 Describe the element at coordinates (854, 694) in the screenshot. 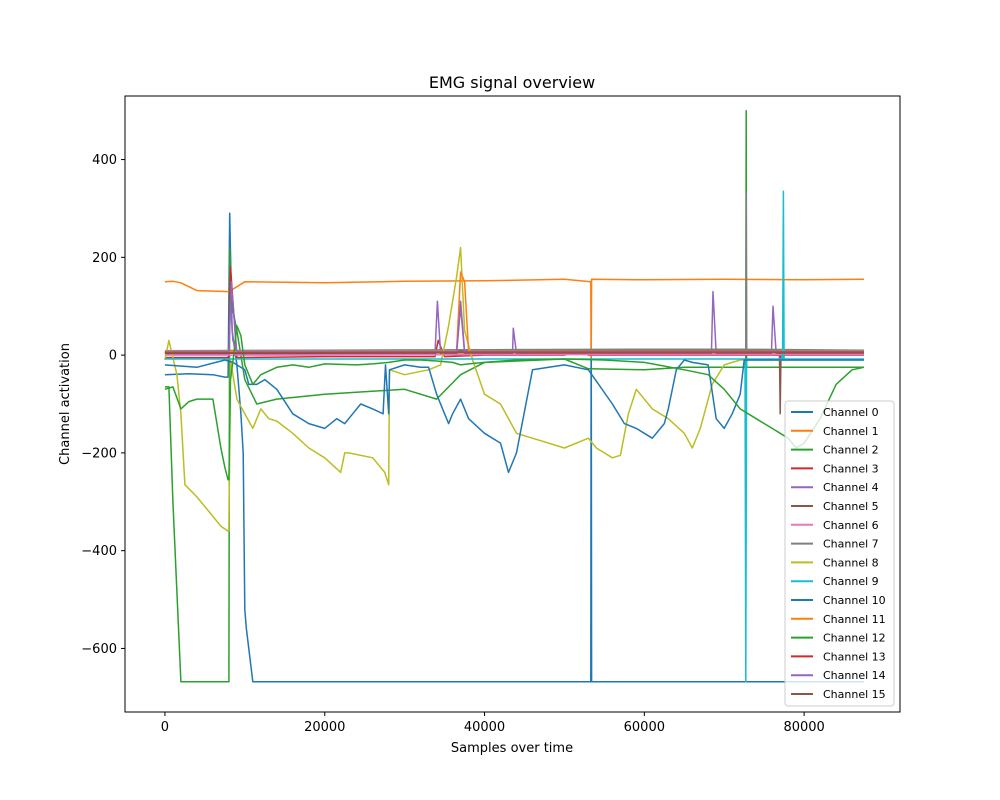

I see `legend-label-channel-15: Channel 15` at that location.